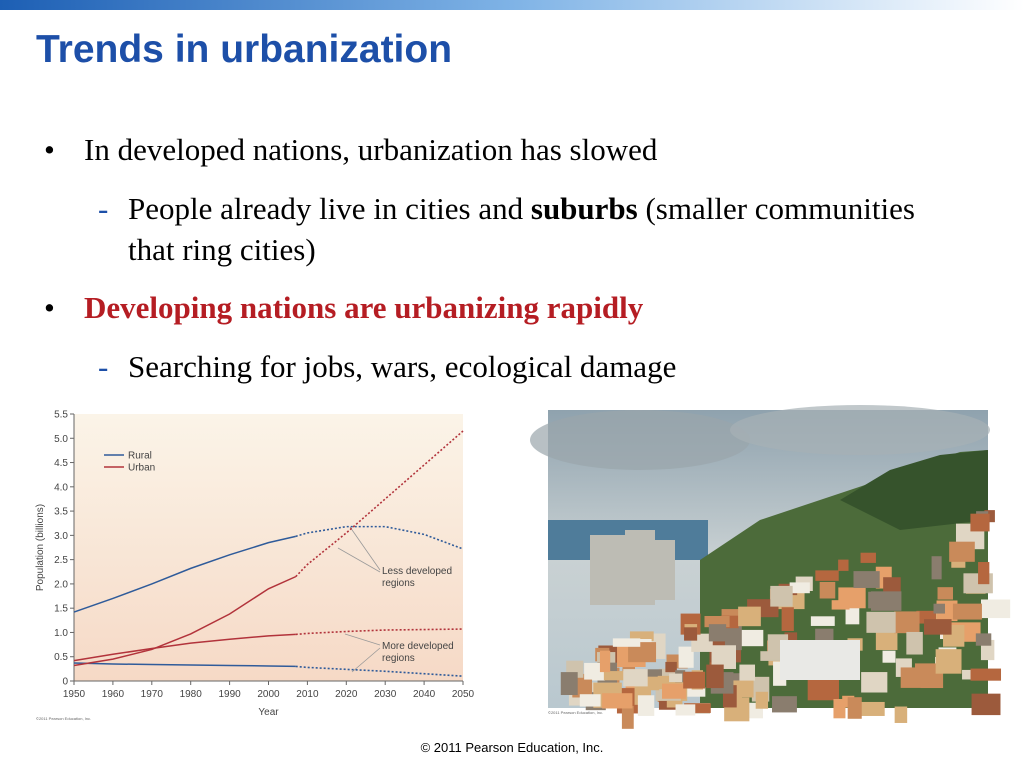 This screenshot has height=768, width=1024. Describe the element at coordinates (244, 49) in the screenshot. I see `slide-title: Trends in urbanization` at that location.